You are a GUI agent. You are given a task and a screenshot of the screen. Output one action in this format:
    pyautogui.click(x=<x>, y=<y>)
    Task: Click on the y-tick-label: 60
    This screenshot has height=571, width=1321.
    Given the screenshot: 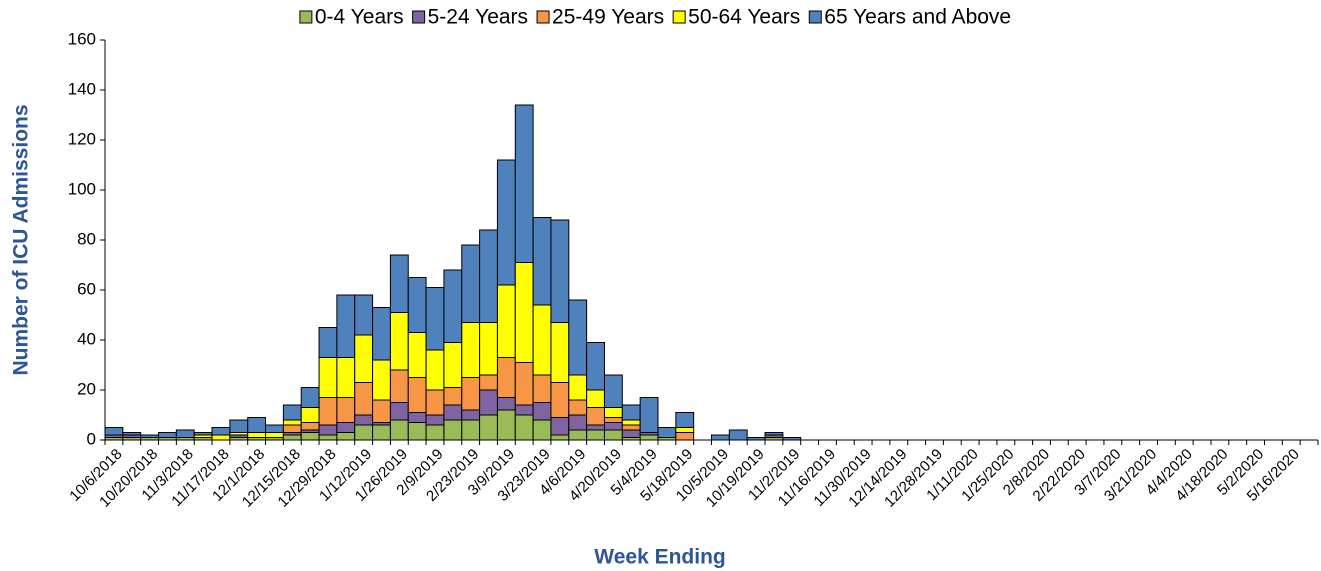 What is the action you would take?
    pyautogui.click(x=86, y=288)
    